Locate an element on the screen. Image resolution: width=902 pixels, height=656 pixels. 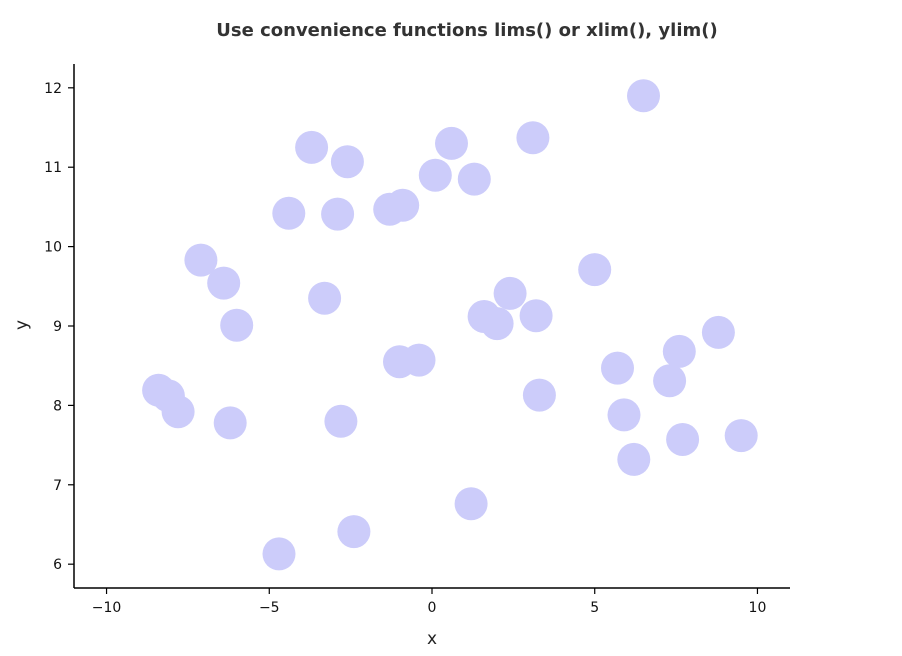
y-tick-label: 7 is located at coordinates (57, 486).